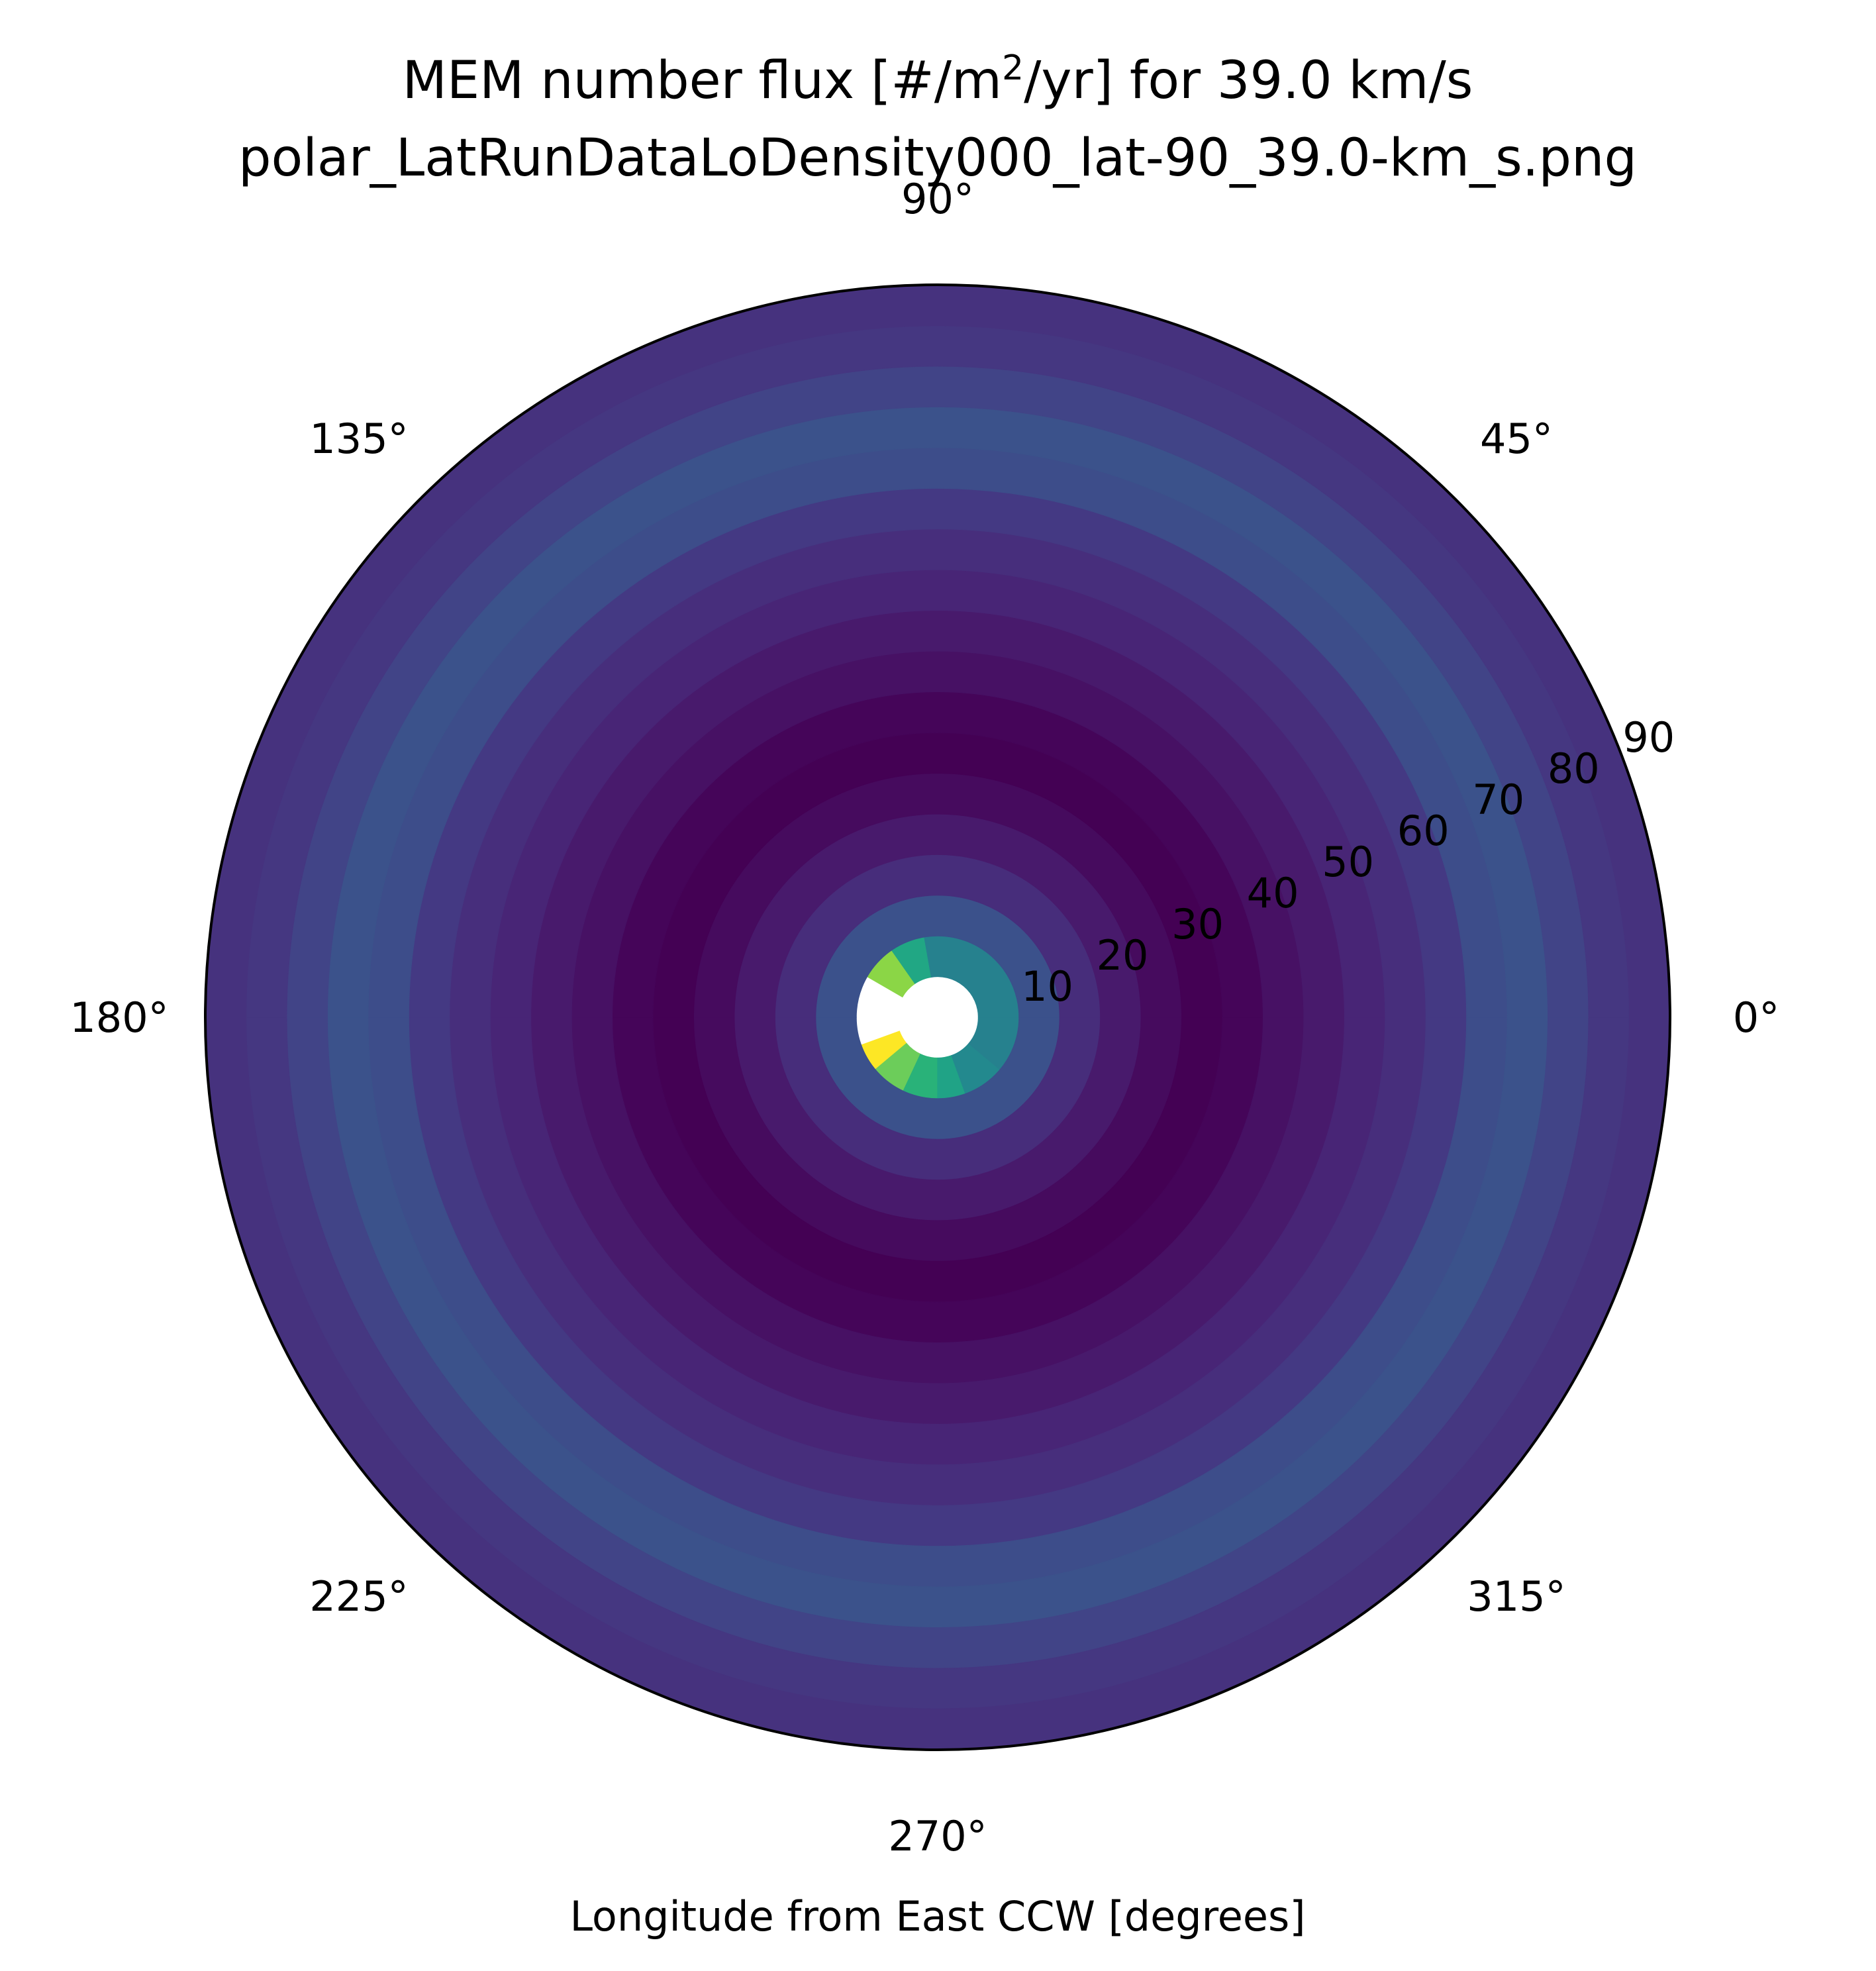  I want to click on angular-tick-label-135: 135°, so click(358, 439).